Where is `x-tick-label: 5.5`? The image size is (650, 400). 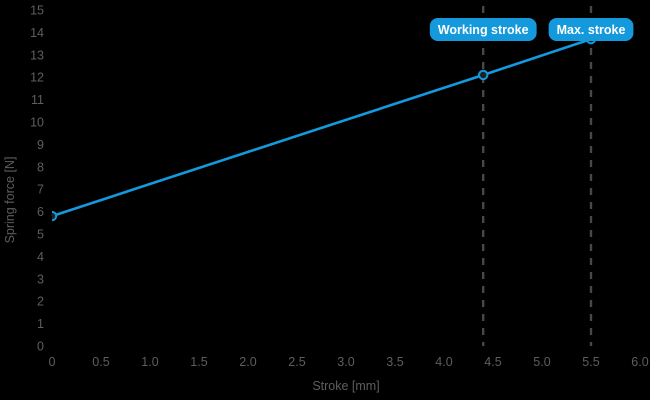 x-tick-label: 5.5 is located at coordinates (590, 362).